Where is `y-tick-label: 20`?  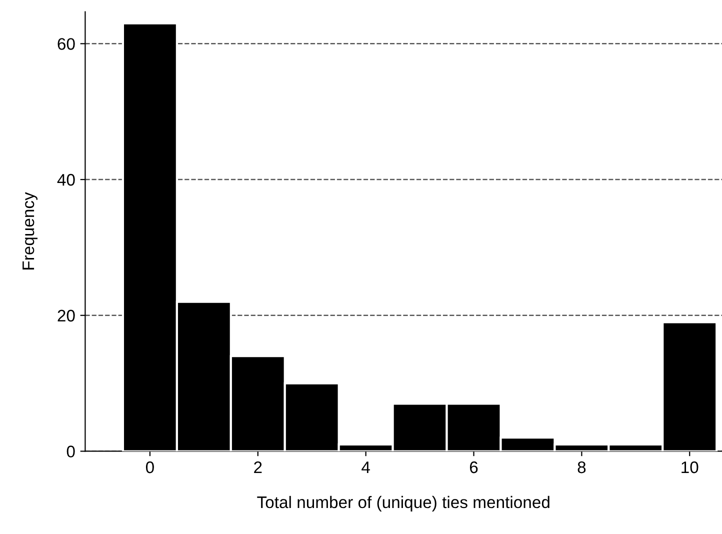
y-tick-label: 20 is located at coordinates (66, 316).